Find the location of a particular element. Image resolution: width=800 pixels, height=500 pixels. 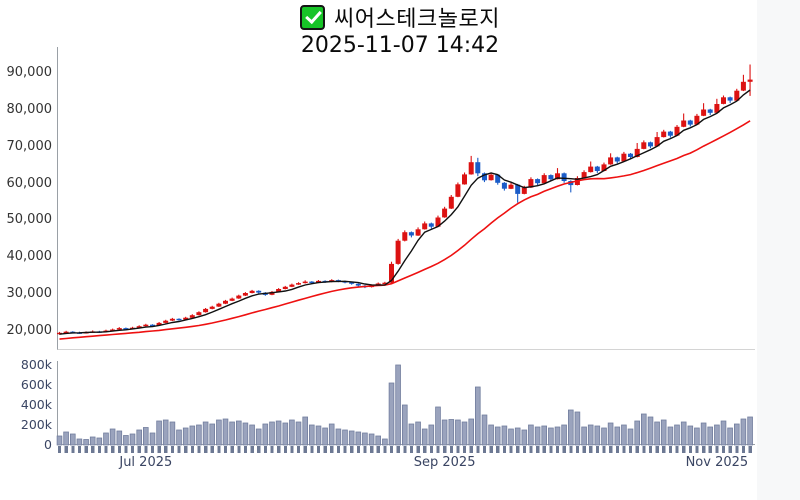

time-axis-tick-label: Nov 2025 is located at coordinates (717, 462).